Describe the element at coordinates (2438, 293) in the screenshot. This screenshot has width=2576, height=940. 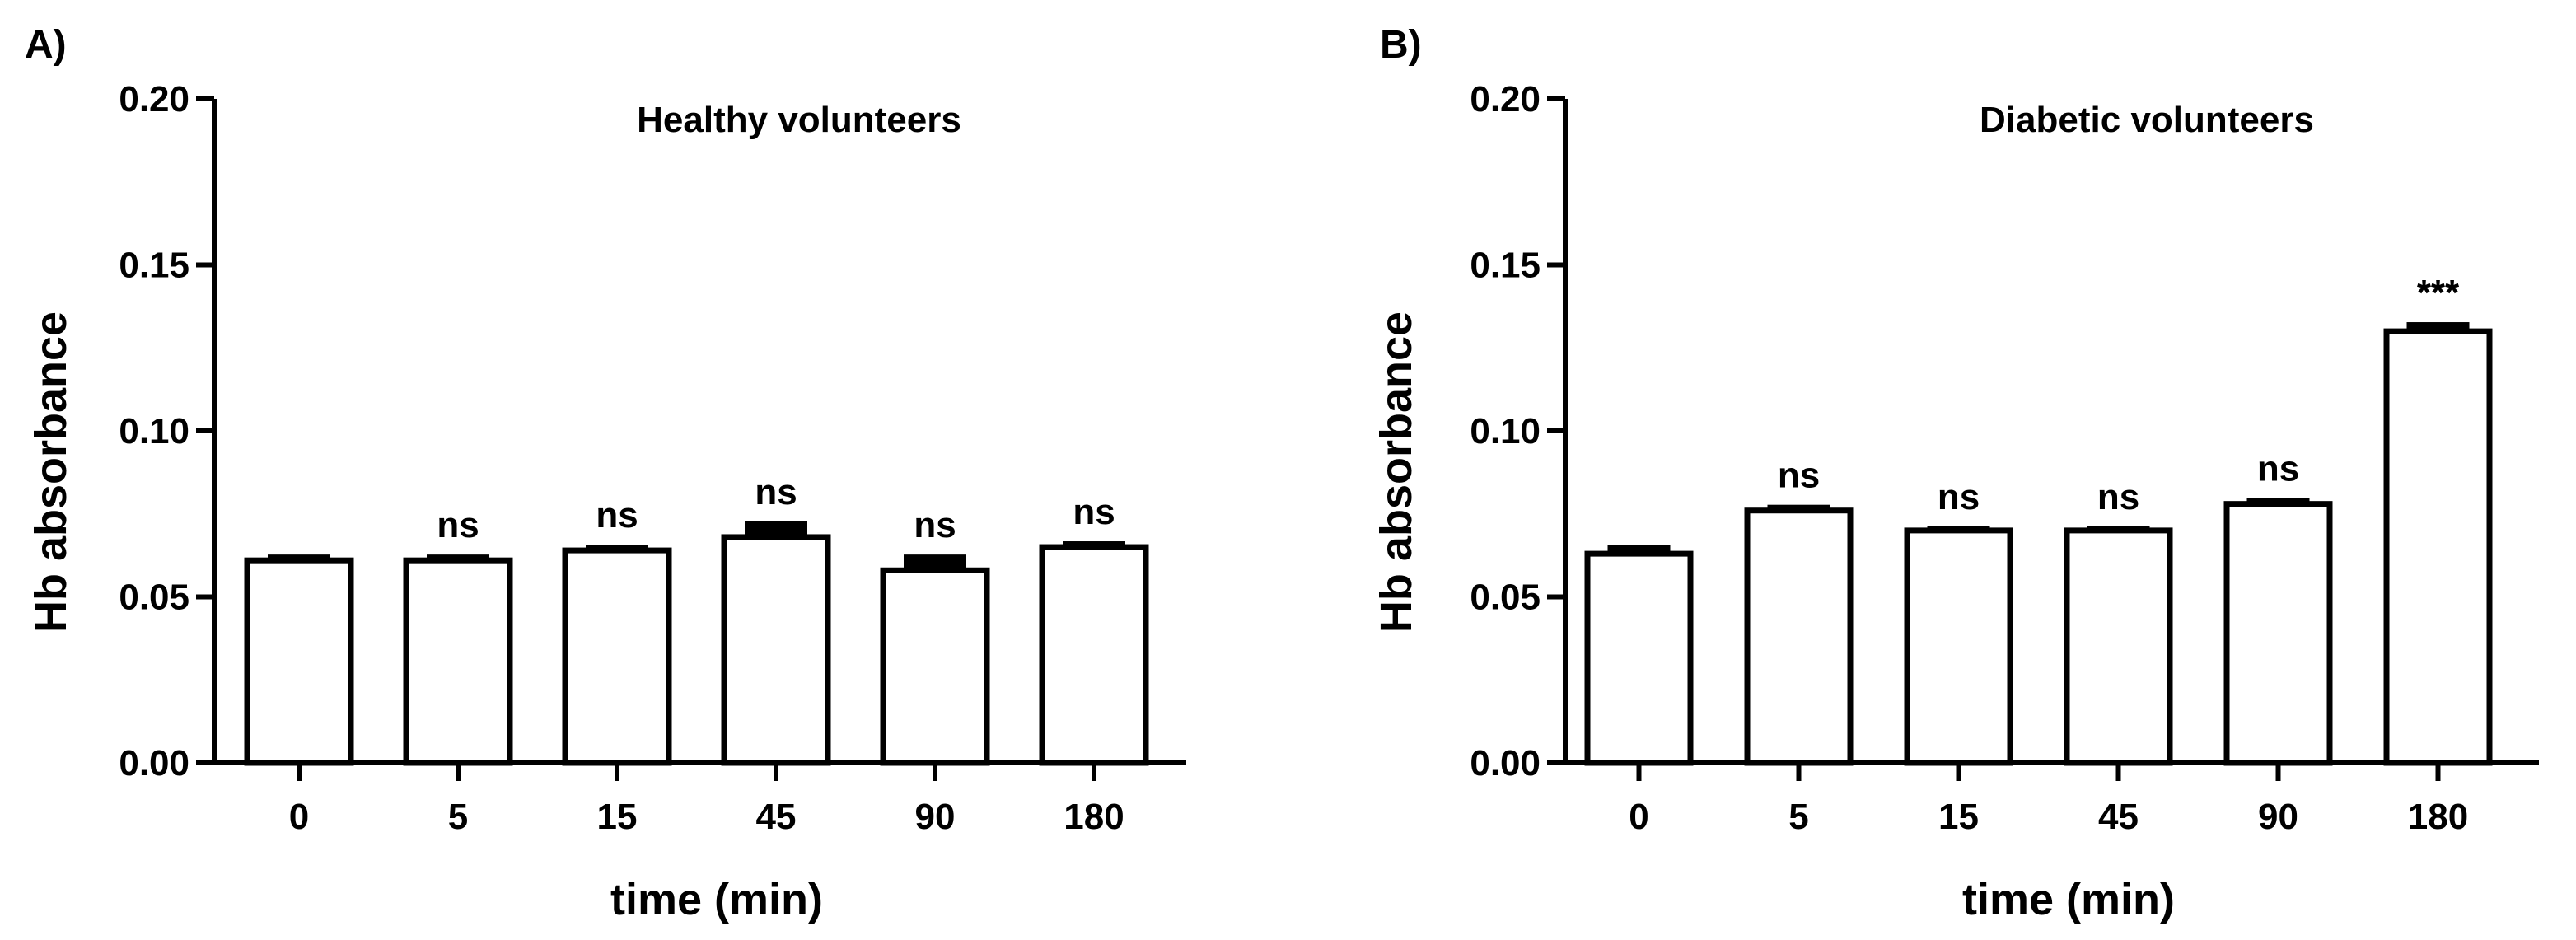
I see `significance-label: ***` at that location.